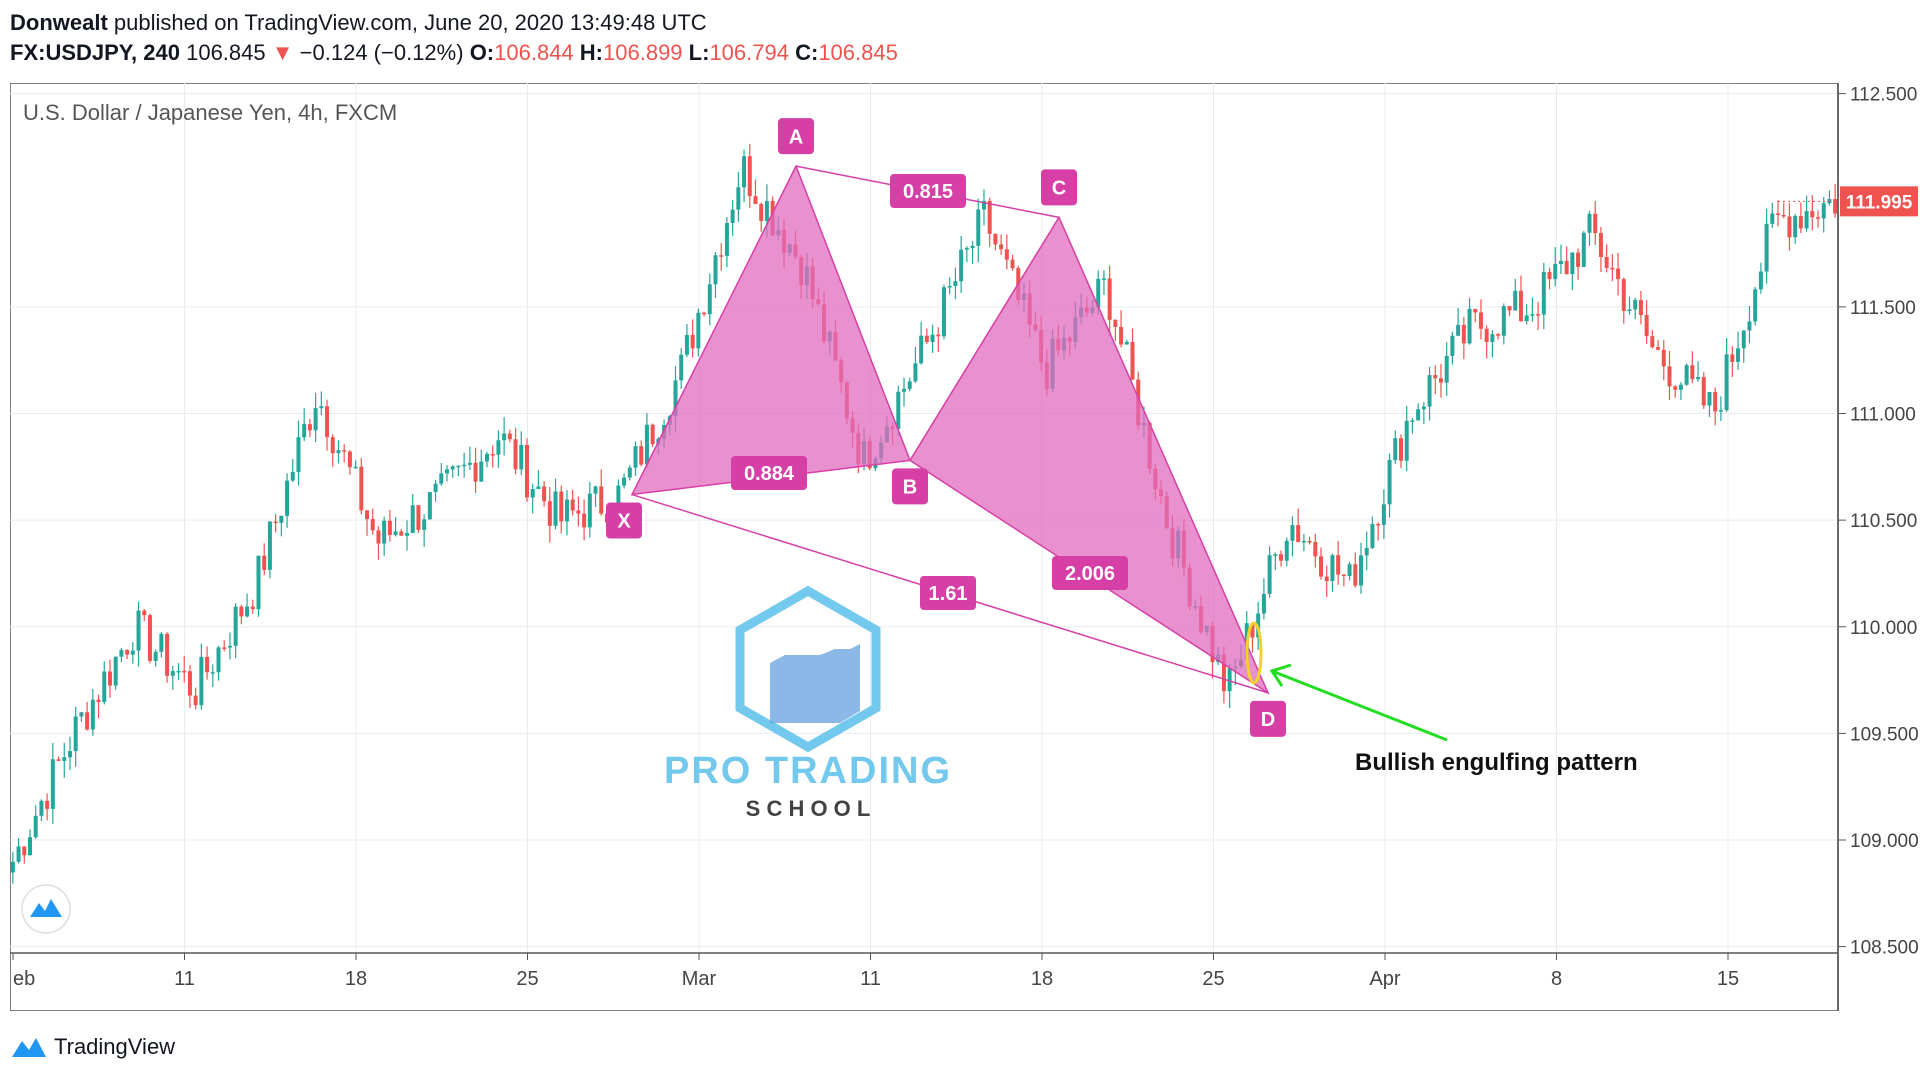  What do you see at coordinates (115, 1046) in the screenshot?
I see `footer-brand: TradingView` at bounding box center [115, 1046].